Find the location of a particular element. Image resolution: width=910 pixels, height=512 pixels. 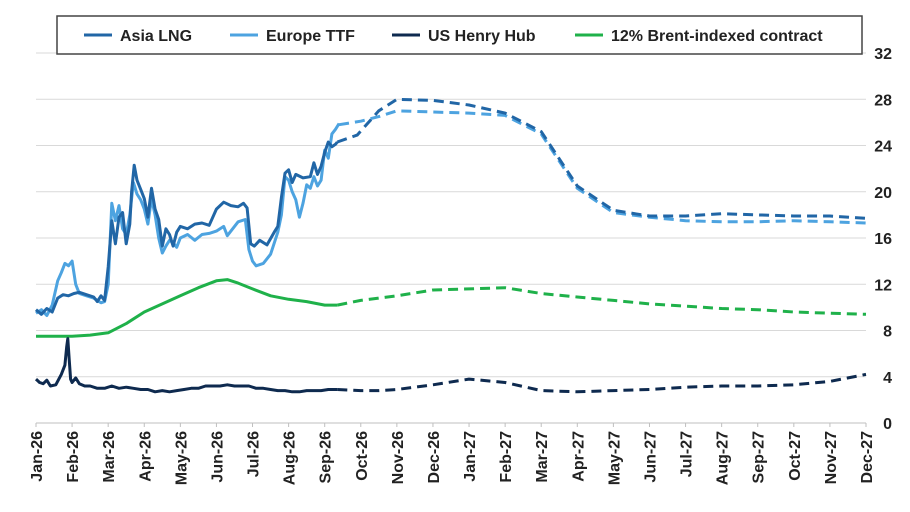

12-brent-indexed-contract-line is located at coordinates (187, 308).